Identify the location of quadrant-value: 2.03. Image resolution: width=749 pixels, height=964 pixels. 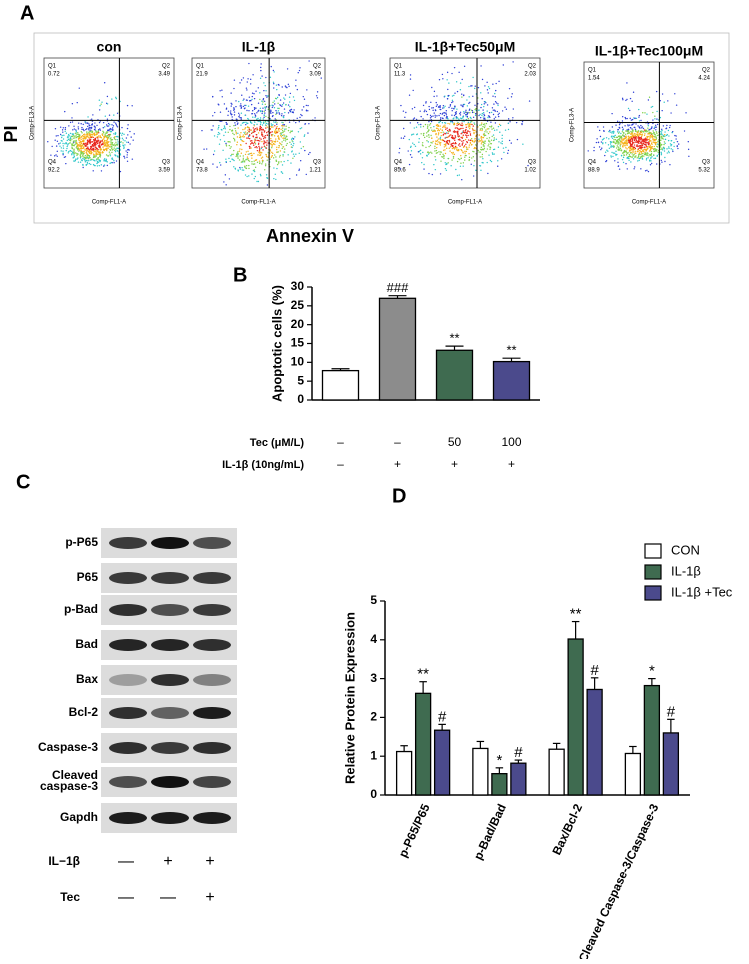
(530, 75).